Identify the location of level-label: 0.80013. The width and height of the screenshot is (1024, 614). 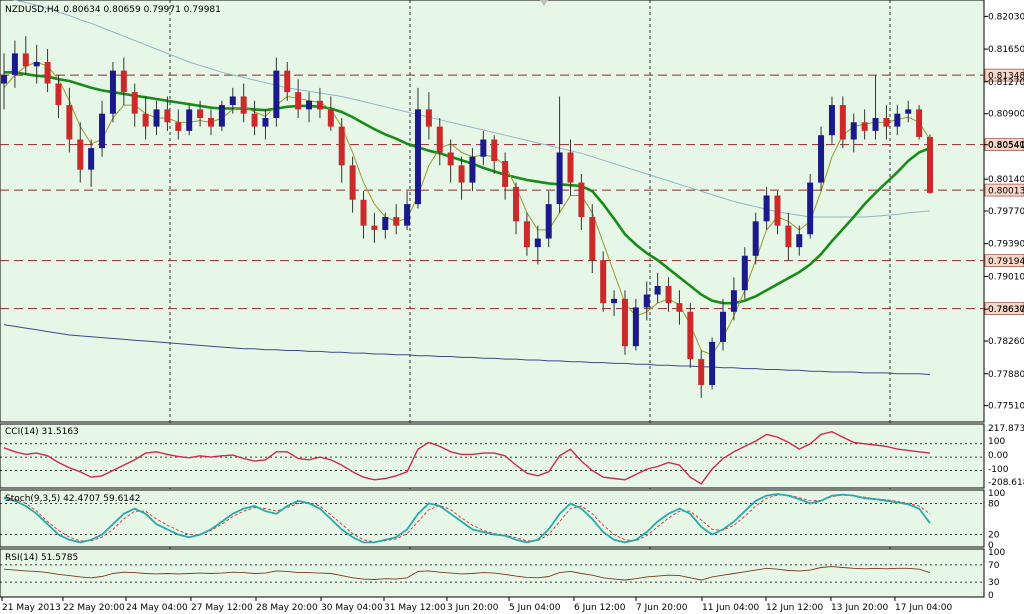
(1006, 192).